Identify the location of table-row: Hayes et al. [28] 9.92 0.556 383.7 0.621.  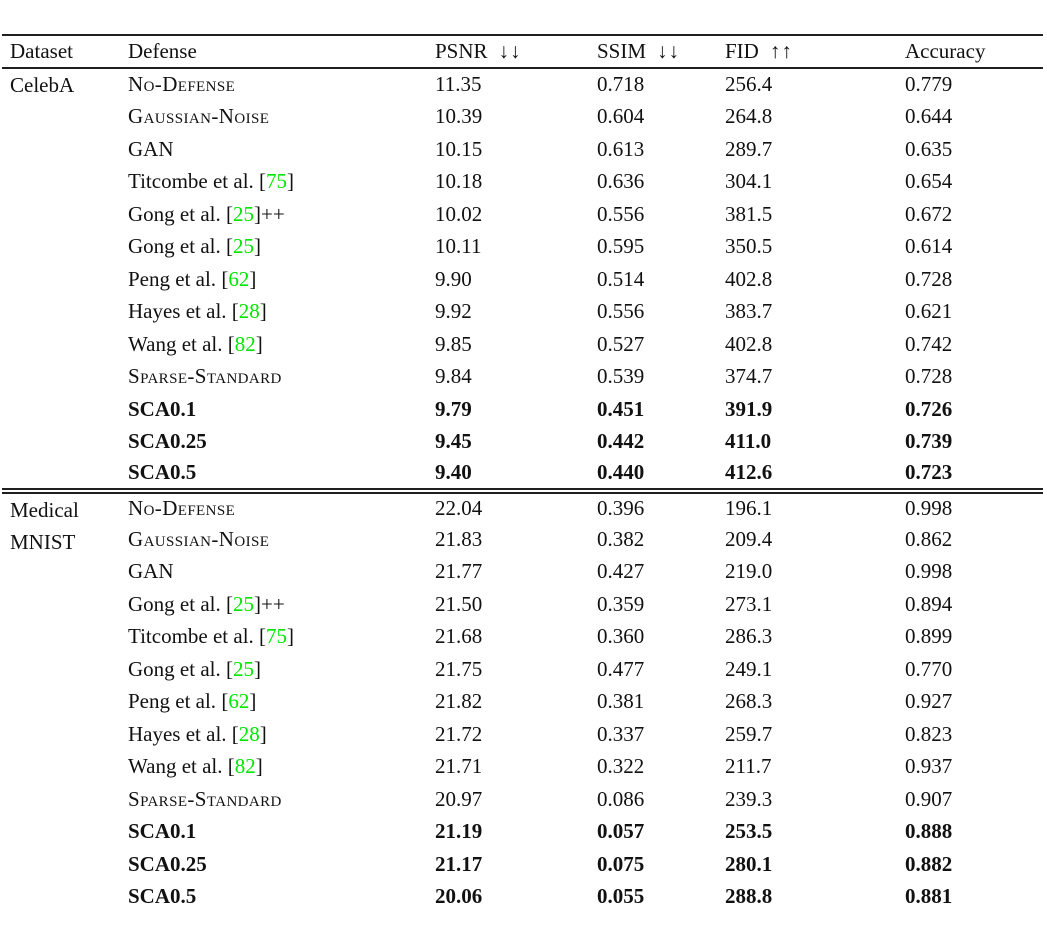
(522, 312).